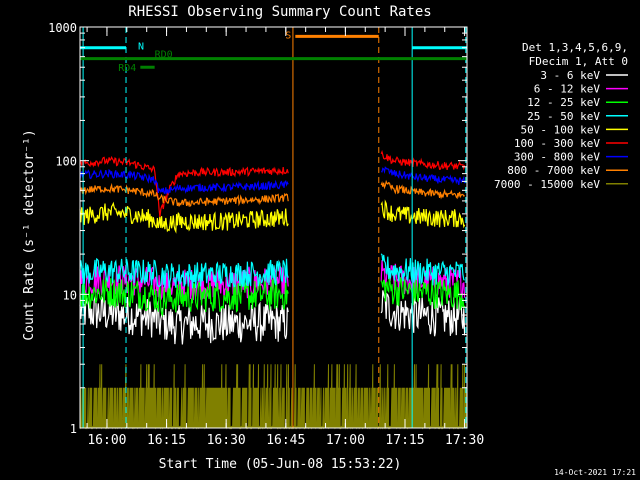 The image size is (640, 480). I want to click on annotation-label: S, so click(288, 35).